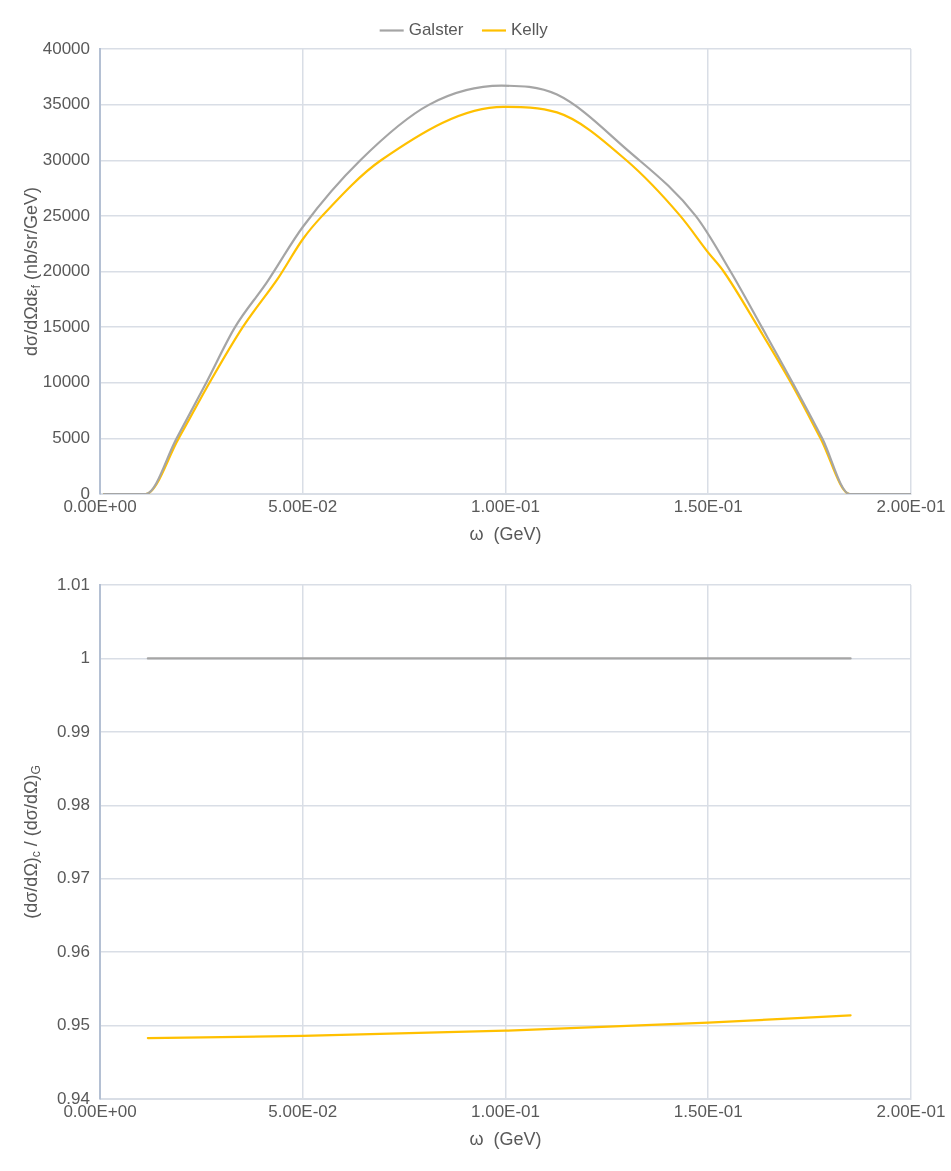 The width and height of the screenshot is (951, 1171). What do you see at coordinates (73, 804) in the screenshot?
I see `y-tick-label: 0.98` at bounding box center [73, 804].